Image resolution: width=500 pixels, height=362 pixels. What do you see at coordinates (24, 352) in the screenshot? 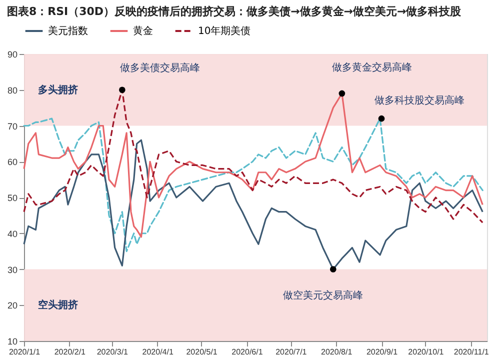
I see `x-tick-label: 2020/1/1` at bounding box center [24, 352].